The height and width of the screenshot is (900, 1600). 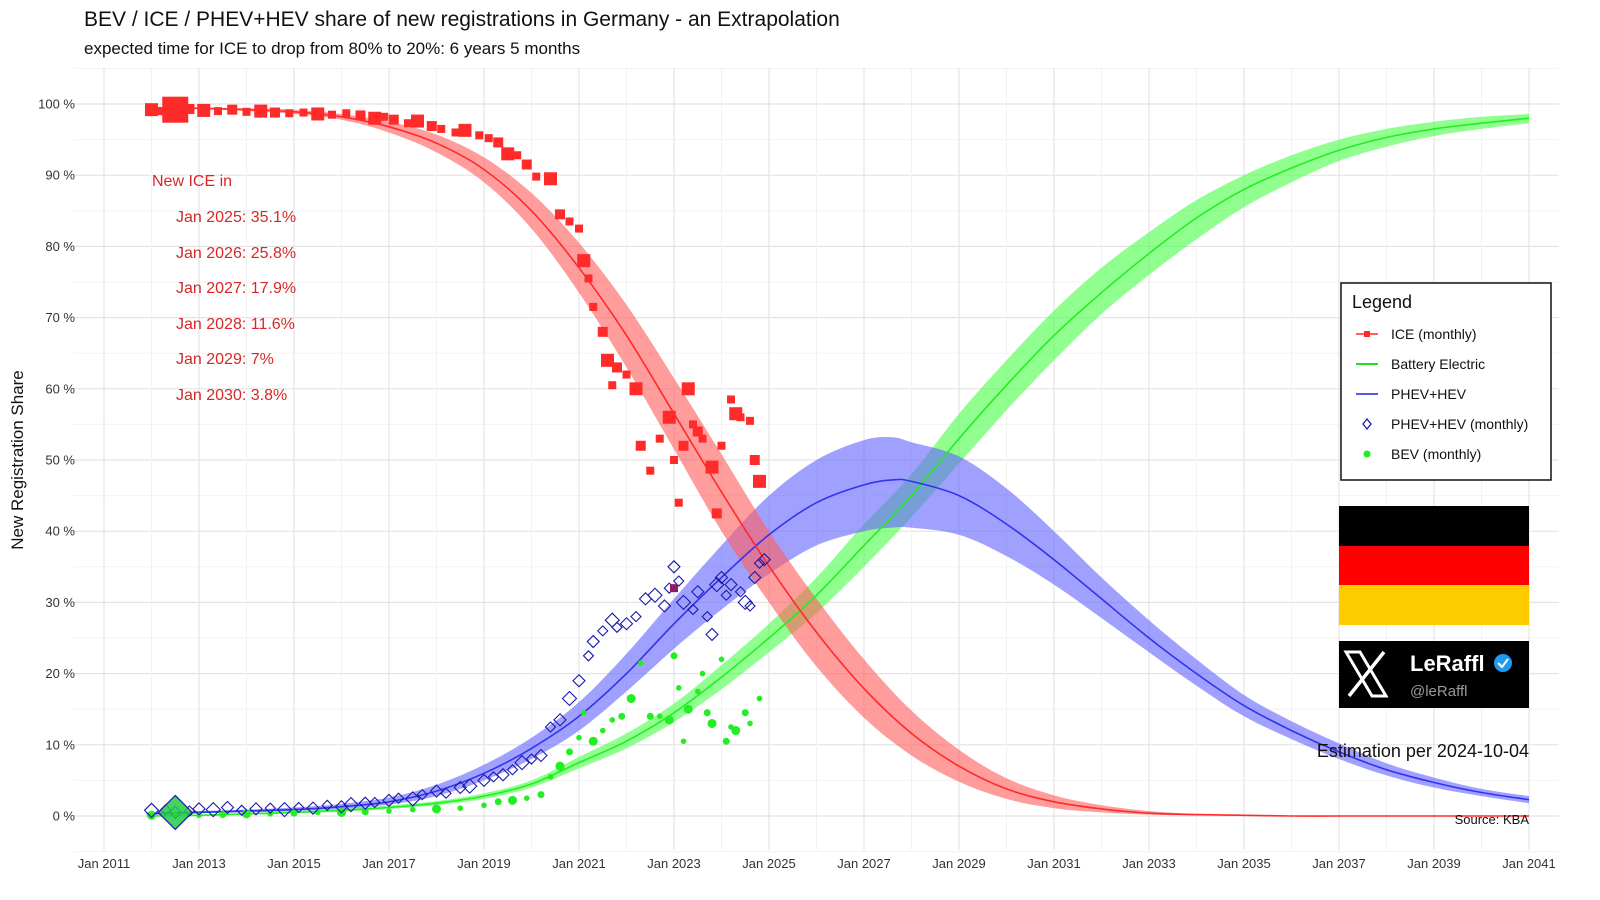 I want to click on legend-item-battery-electric: Battery Electric, so click(x=1420, y=364).